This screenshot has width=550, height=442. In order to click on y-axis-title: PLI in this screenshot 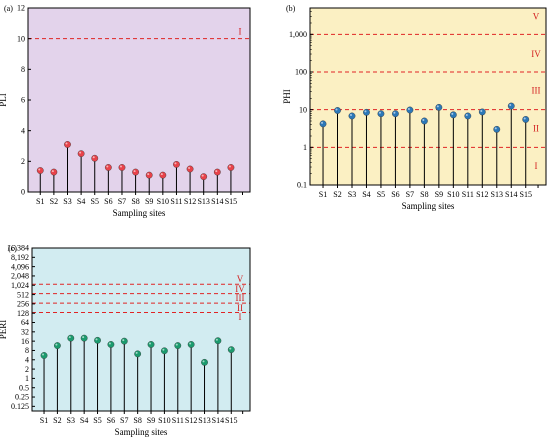, I will do `click(4, 100)`.